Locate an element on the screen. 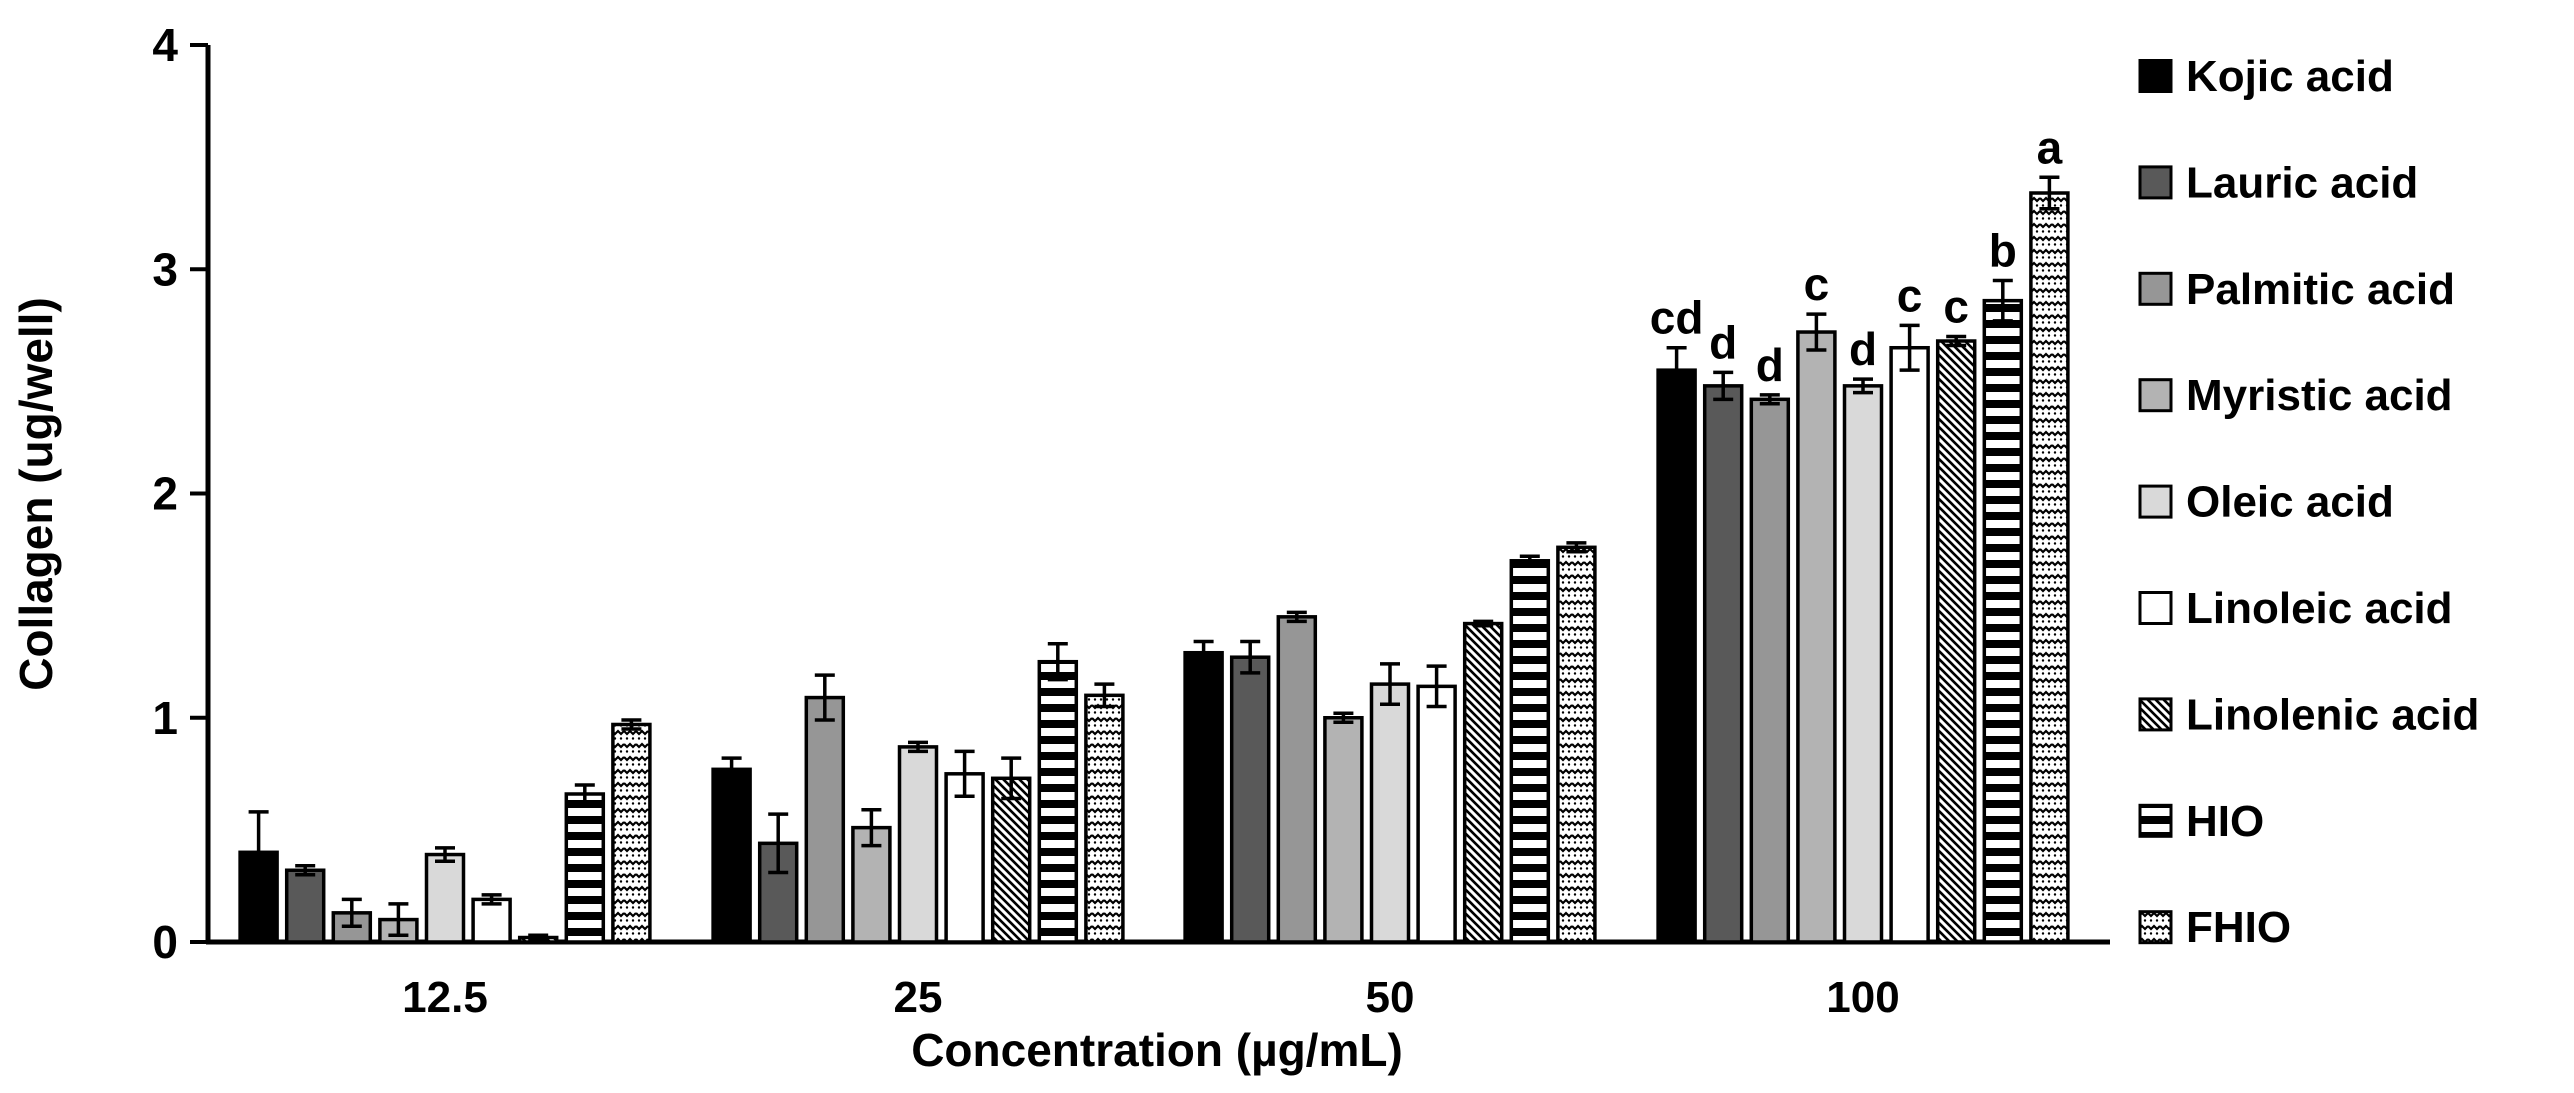 Image resolution: width=2574 pixels, height=1093 pixels. x-category-label: 12.5 is located at coordinates (445, 997).